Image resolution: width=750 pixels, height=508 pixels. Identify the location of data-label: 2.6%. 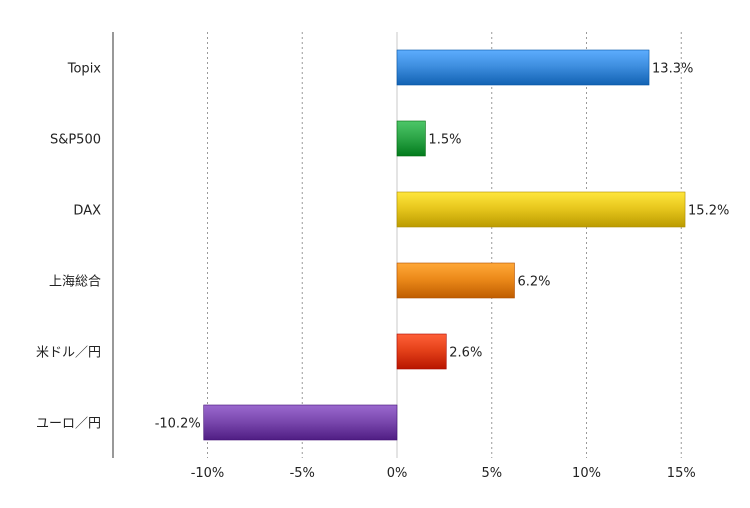
(465, 353).